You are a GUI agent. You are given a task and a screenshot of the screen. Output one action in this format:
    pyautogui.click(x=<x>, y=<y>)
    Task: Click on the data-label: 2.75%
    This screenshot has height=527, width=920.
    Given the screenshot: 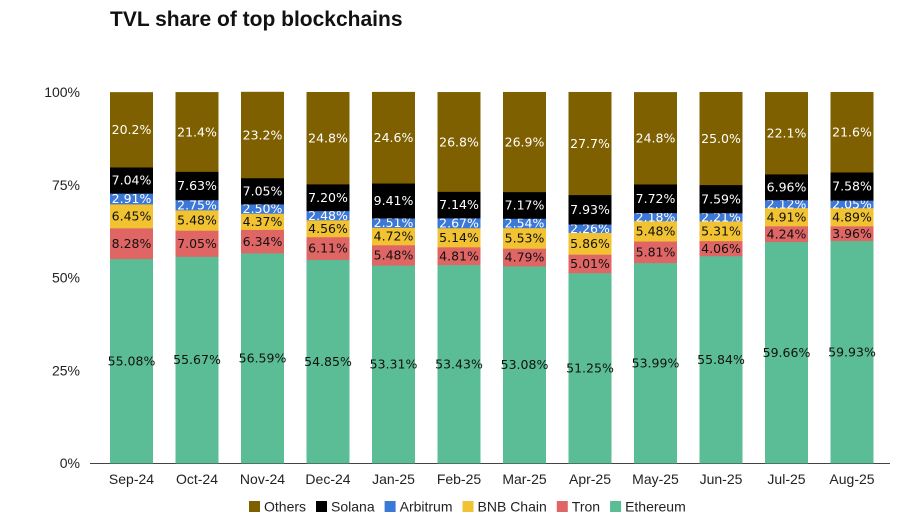 What is the action you would take?
    pyautogui.click(x=197, y=204)
    